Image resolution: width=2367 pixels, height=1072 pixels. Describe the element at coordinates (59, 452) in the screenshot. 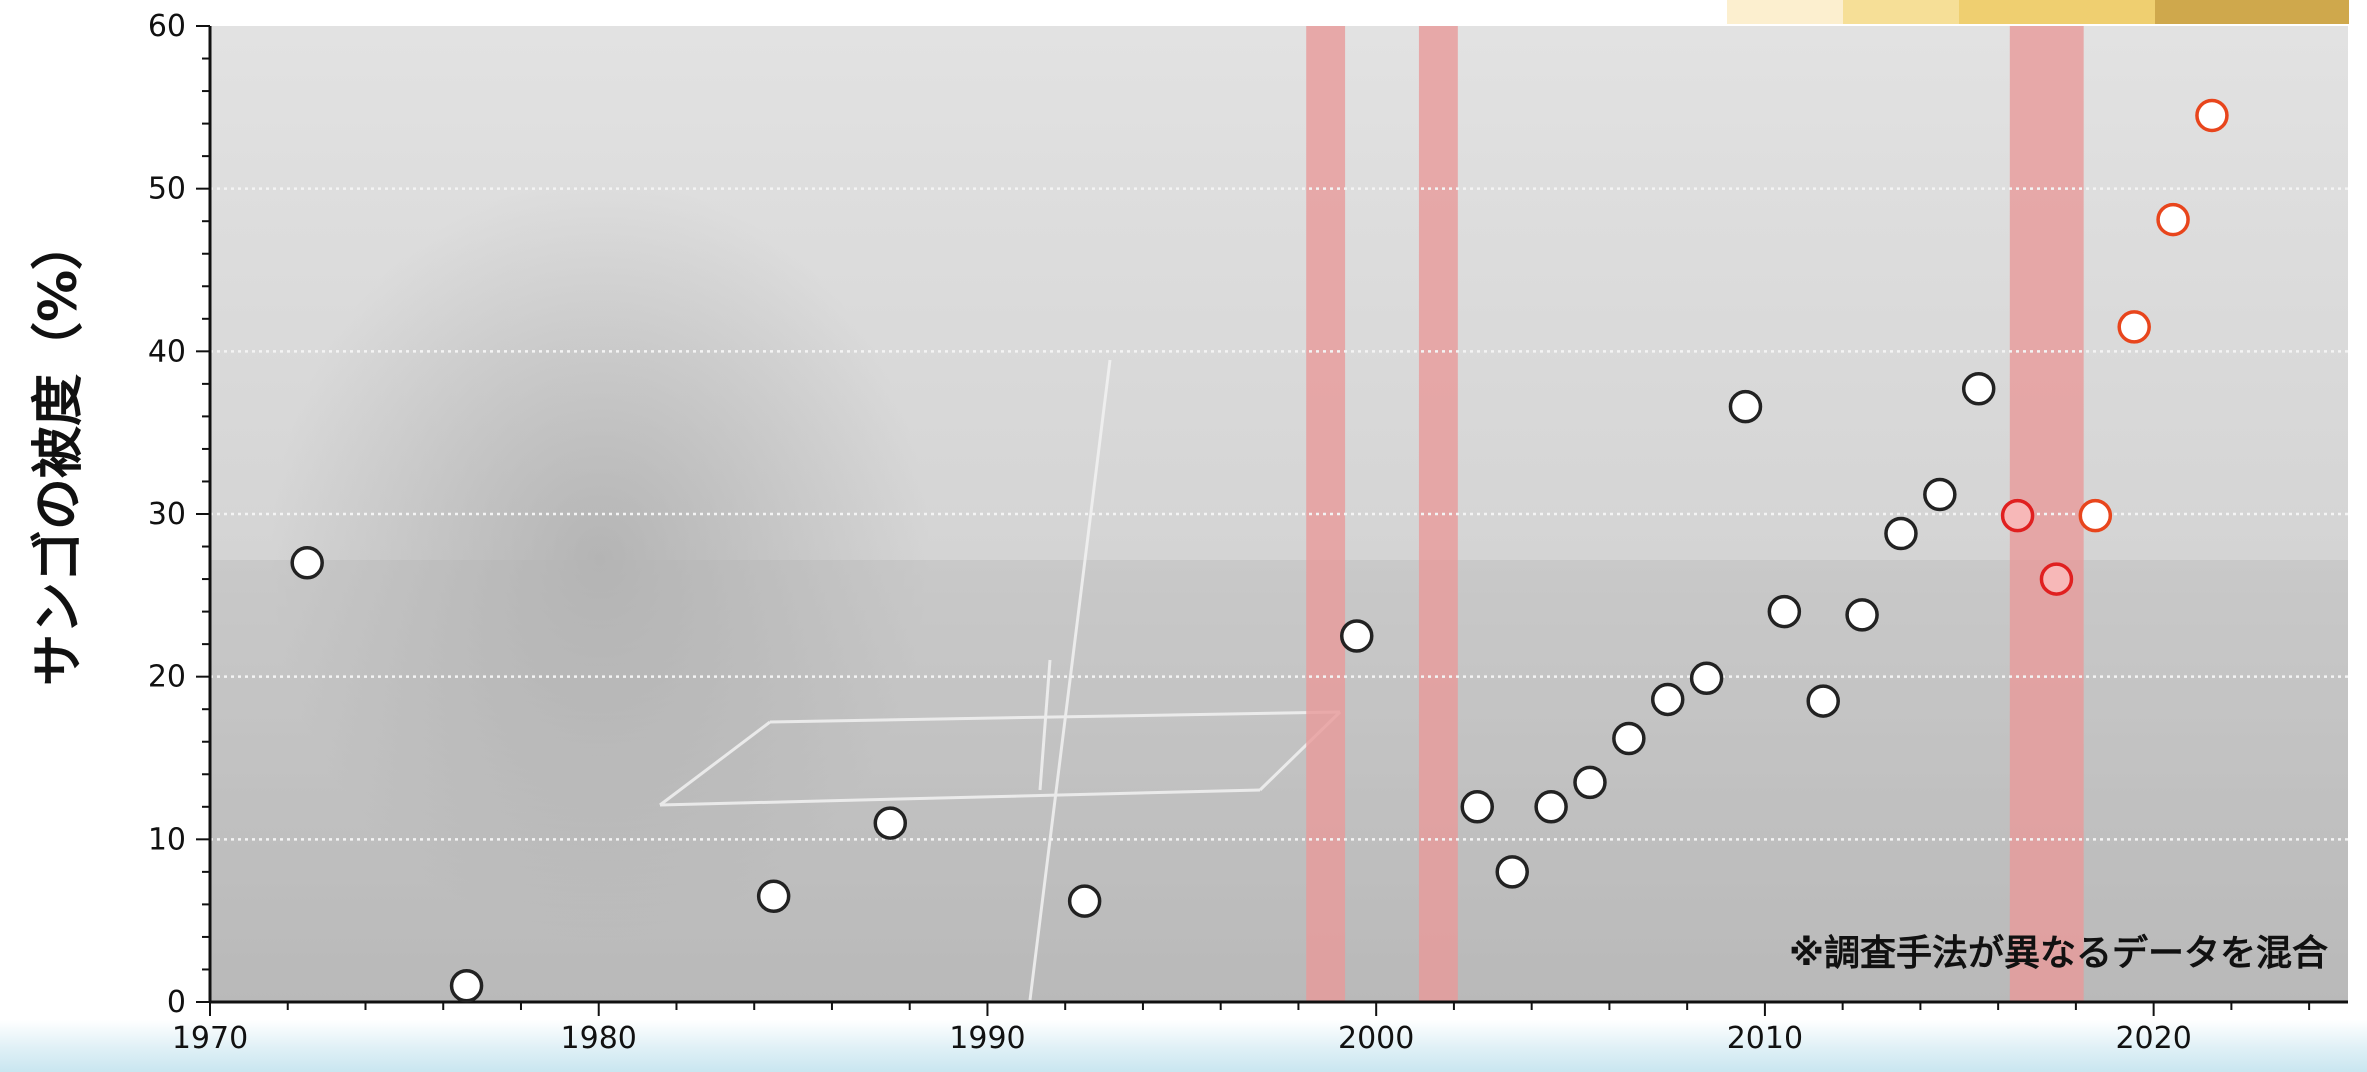

I see `y-axis-label: サンゴの被度（%）` at that location.